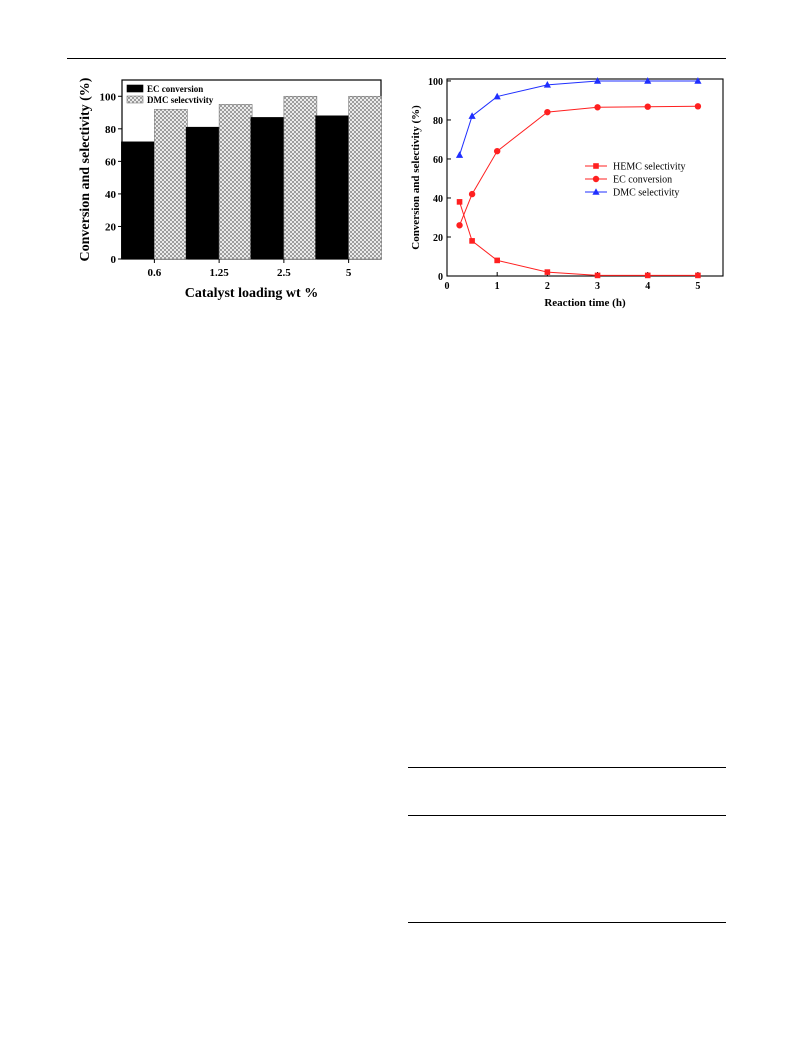 This screenshot has width=793, height=1053. I want to click on x-tick-label: 4, so click(647, 286).